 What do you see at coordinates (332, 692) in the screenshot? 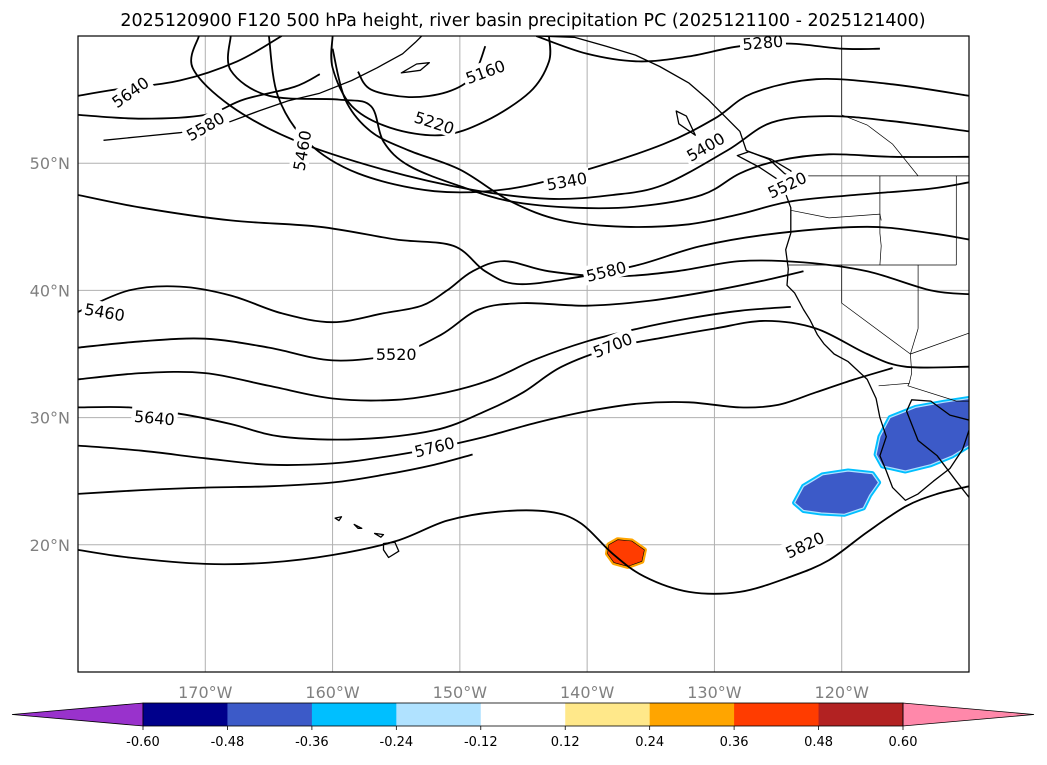
I see `x-tick-label: 160°W` at bounding box center [332, 692].